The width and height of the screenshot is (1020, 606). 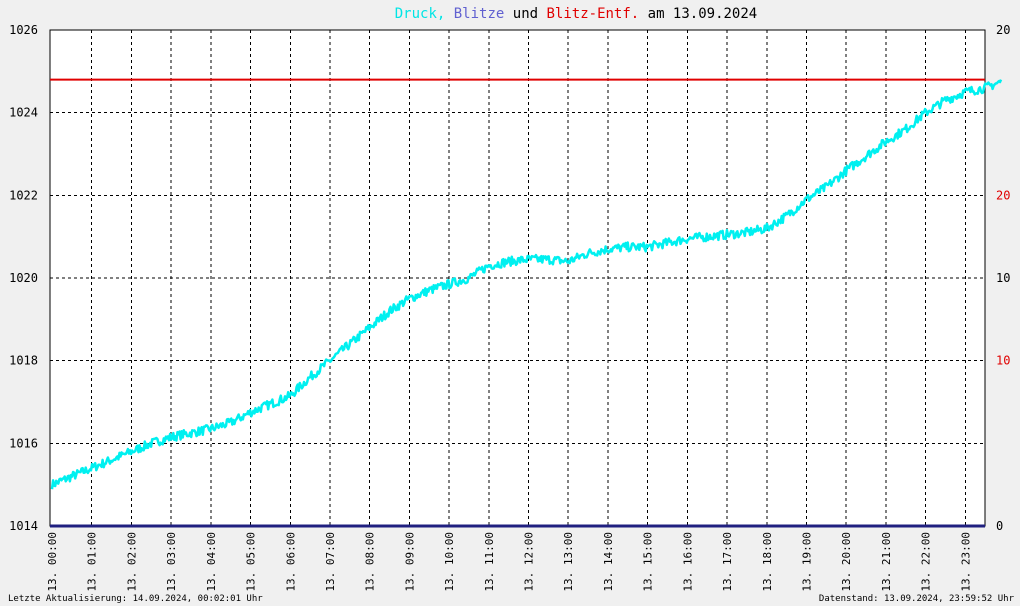 What do you see at coordinates (767, 562) in the screenshot?
I see `x-tick-label: 13. 18:00` at bounding box center [767, 562].